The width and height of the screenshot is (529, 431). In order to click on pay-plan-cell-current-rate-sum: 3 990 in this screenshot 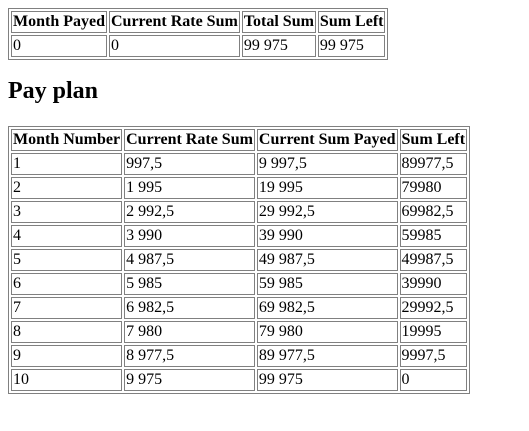, I will do `click(189, 236)`.